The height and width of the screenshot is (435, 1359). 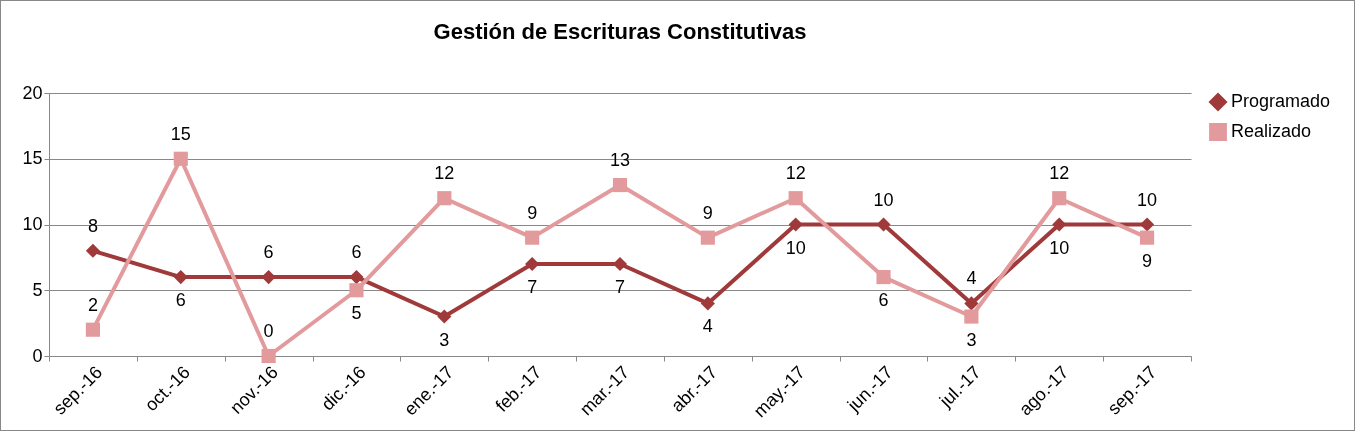 I want to click on data-label: 15, so click(x=180, y=133).